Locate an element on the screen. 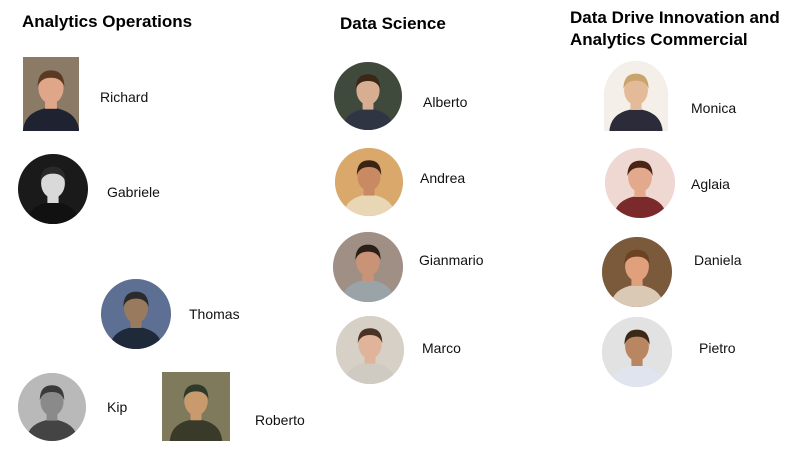 The width and height of the screenshot is (809, 468). member-name: Richard is located at coordinates (124, 97).